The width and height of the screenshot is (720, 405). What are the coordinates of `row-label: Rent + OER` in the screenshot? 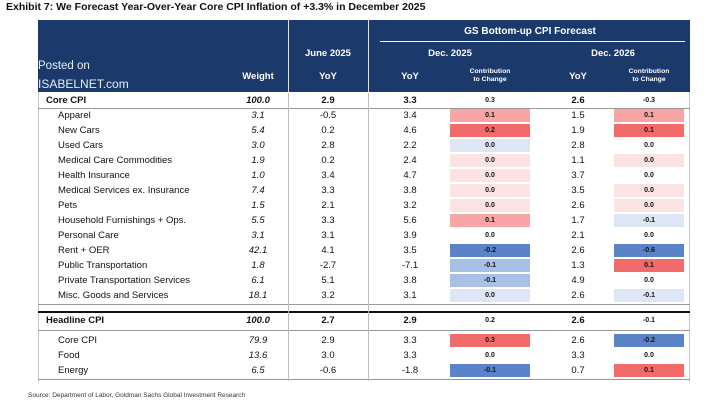 It's located at (84, 250).